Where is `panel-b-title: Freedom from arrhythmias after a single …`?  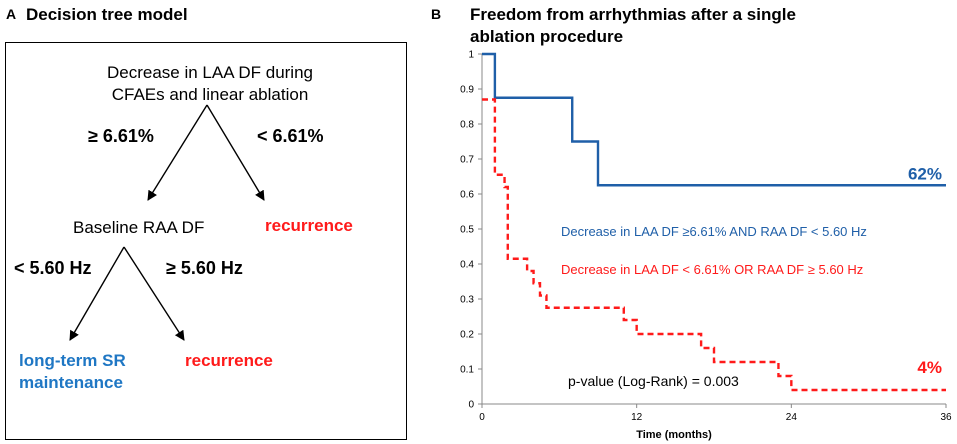
panel-b-title: Freedom from arrhythmias after a single … is located at coordinates (633, 26).